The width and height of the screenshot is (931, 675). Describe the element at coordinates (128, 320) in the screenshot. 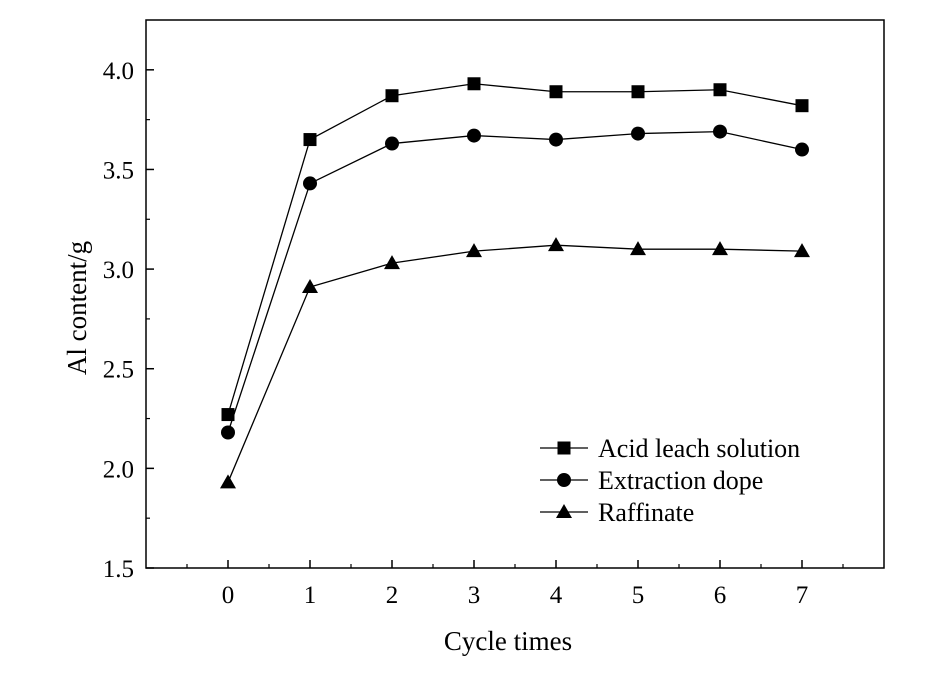

I see `y-axis: 1.5 2.0 2.5 3.0 3.5 4.0` at that location.